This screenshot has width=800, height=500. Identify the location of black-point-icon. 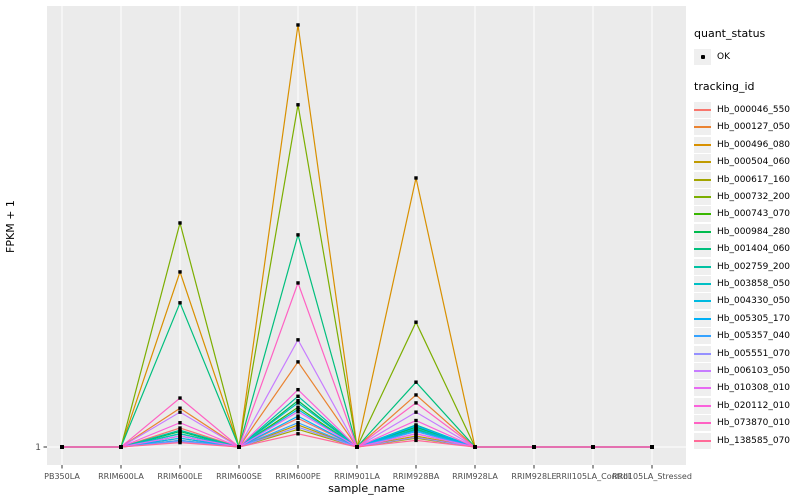
(702, 56).